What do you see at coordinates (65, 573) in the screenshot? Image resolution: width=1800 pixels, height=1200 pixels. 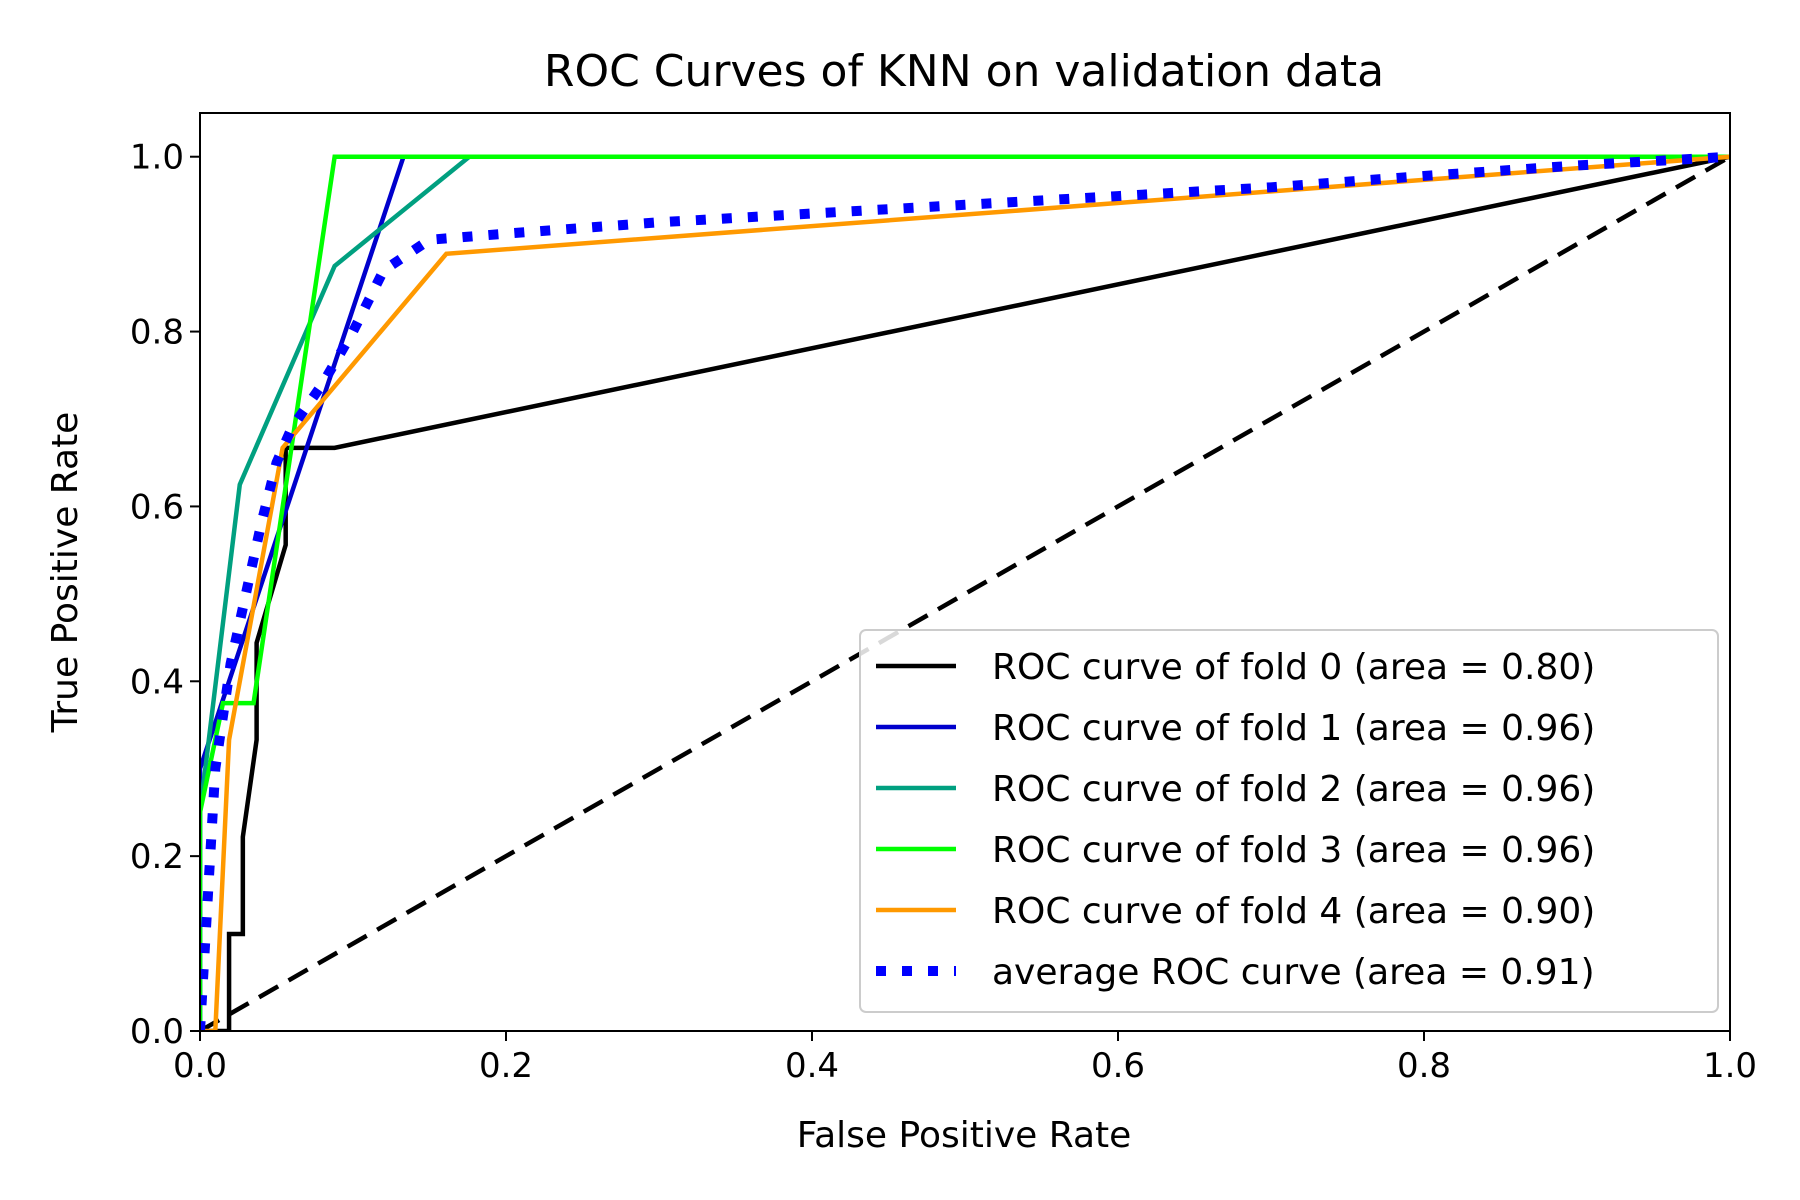 I see `y-axis-label: True Positive Rate` at bounding box center [65, 573].